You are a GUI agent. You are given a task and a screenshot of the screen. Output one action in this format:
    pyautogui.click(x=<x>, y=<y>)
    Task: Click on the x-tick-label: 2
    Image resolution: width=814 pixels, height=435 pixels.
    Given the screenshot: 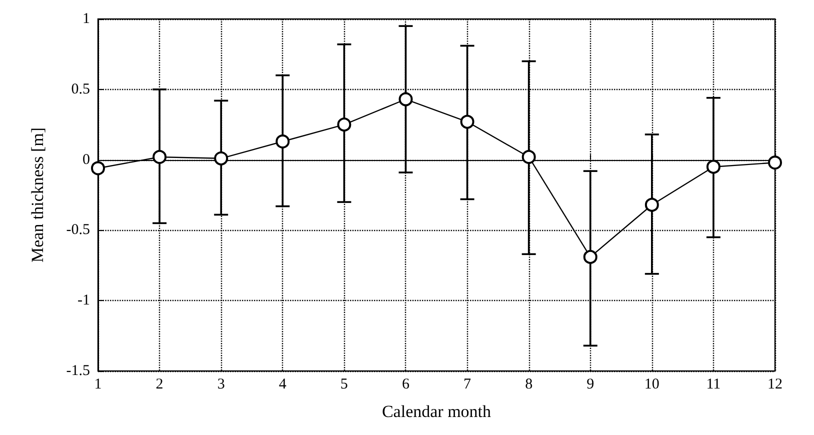 What is the action you would take?
    pyautogui.click(x=160, y=384)
    